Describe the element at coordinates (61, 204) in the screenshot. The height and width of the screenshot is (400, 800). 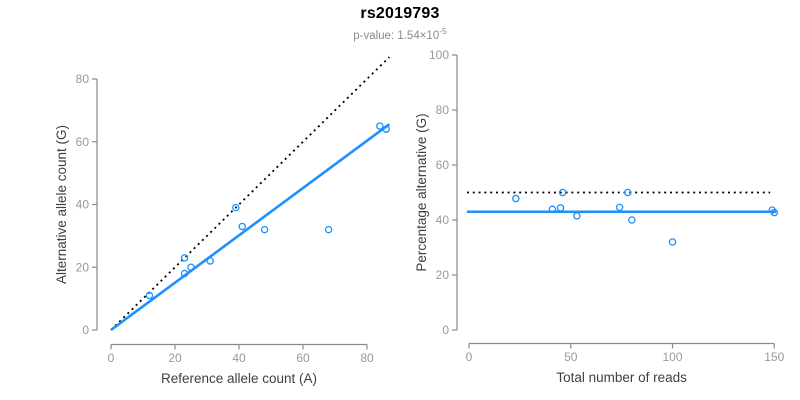
I see `y-axis-title: Alternative allele count (G)` at that location.